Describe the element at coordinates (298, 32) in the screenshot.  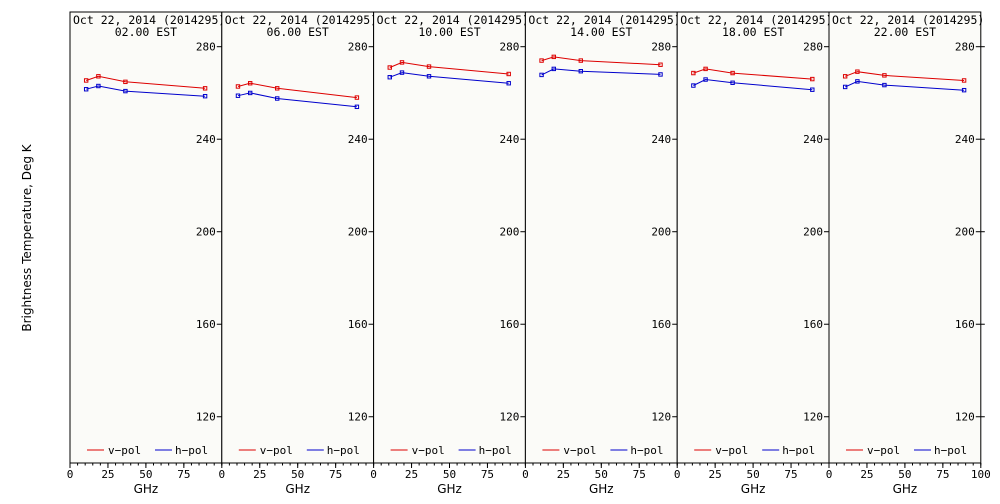
I see `panel-subtitle: 06.00 EST` at that location.